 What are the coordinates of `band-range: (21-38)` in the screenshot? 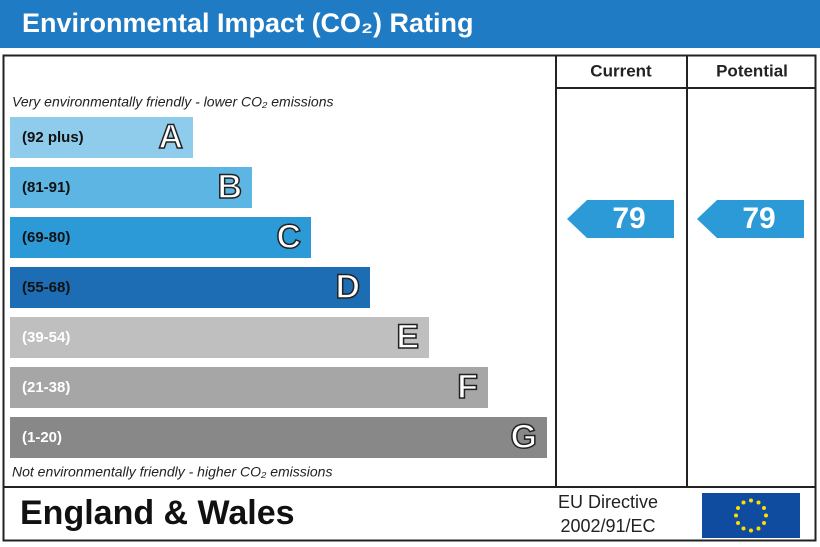 It's located at (46, 387).